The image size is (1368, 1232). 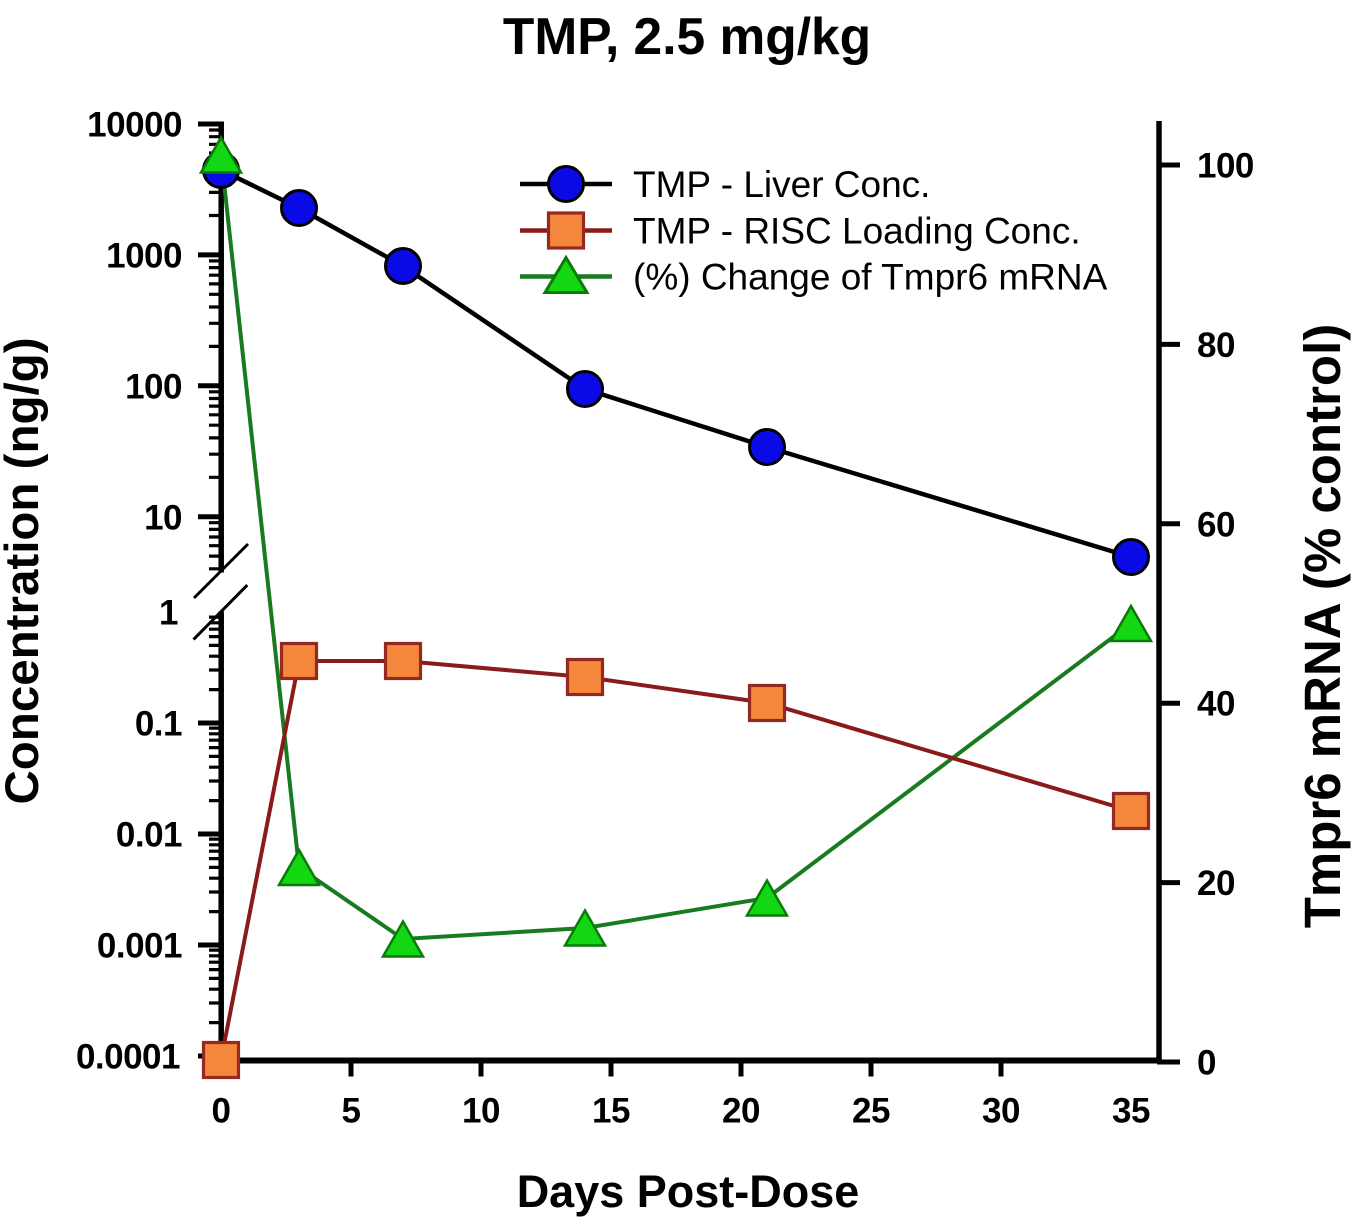 What do you see at coordinates (158, 724) in the screenshot?
I see `svg-text: 0.1` at bounding box center [158, 724].